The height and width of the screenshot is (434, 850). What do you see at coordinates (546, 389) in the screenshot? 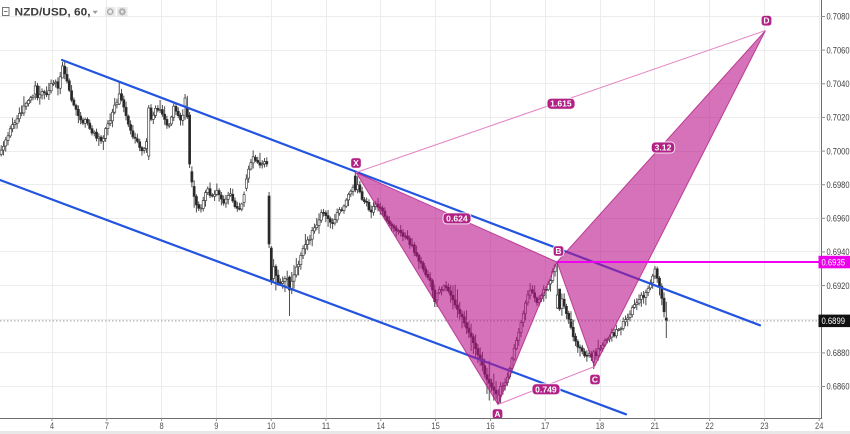
I see `svg-text: 0.749` at bounding box center [546, 389].